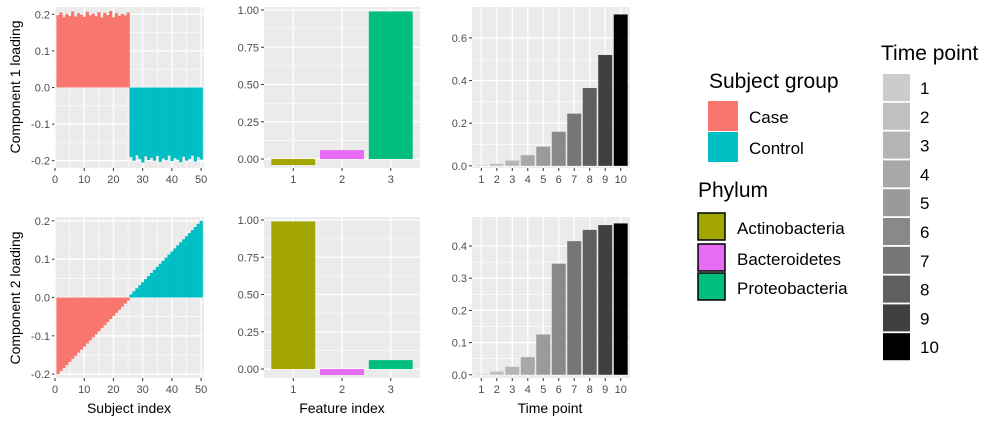  What do you see at coordinates (924, 117) in the screenshot?
I see `legend-label-time-2: 2` at bounding box center [924, 117].